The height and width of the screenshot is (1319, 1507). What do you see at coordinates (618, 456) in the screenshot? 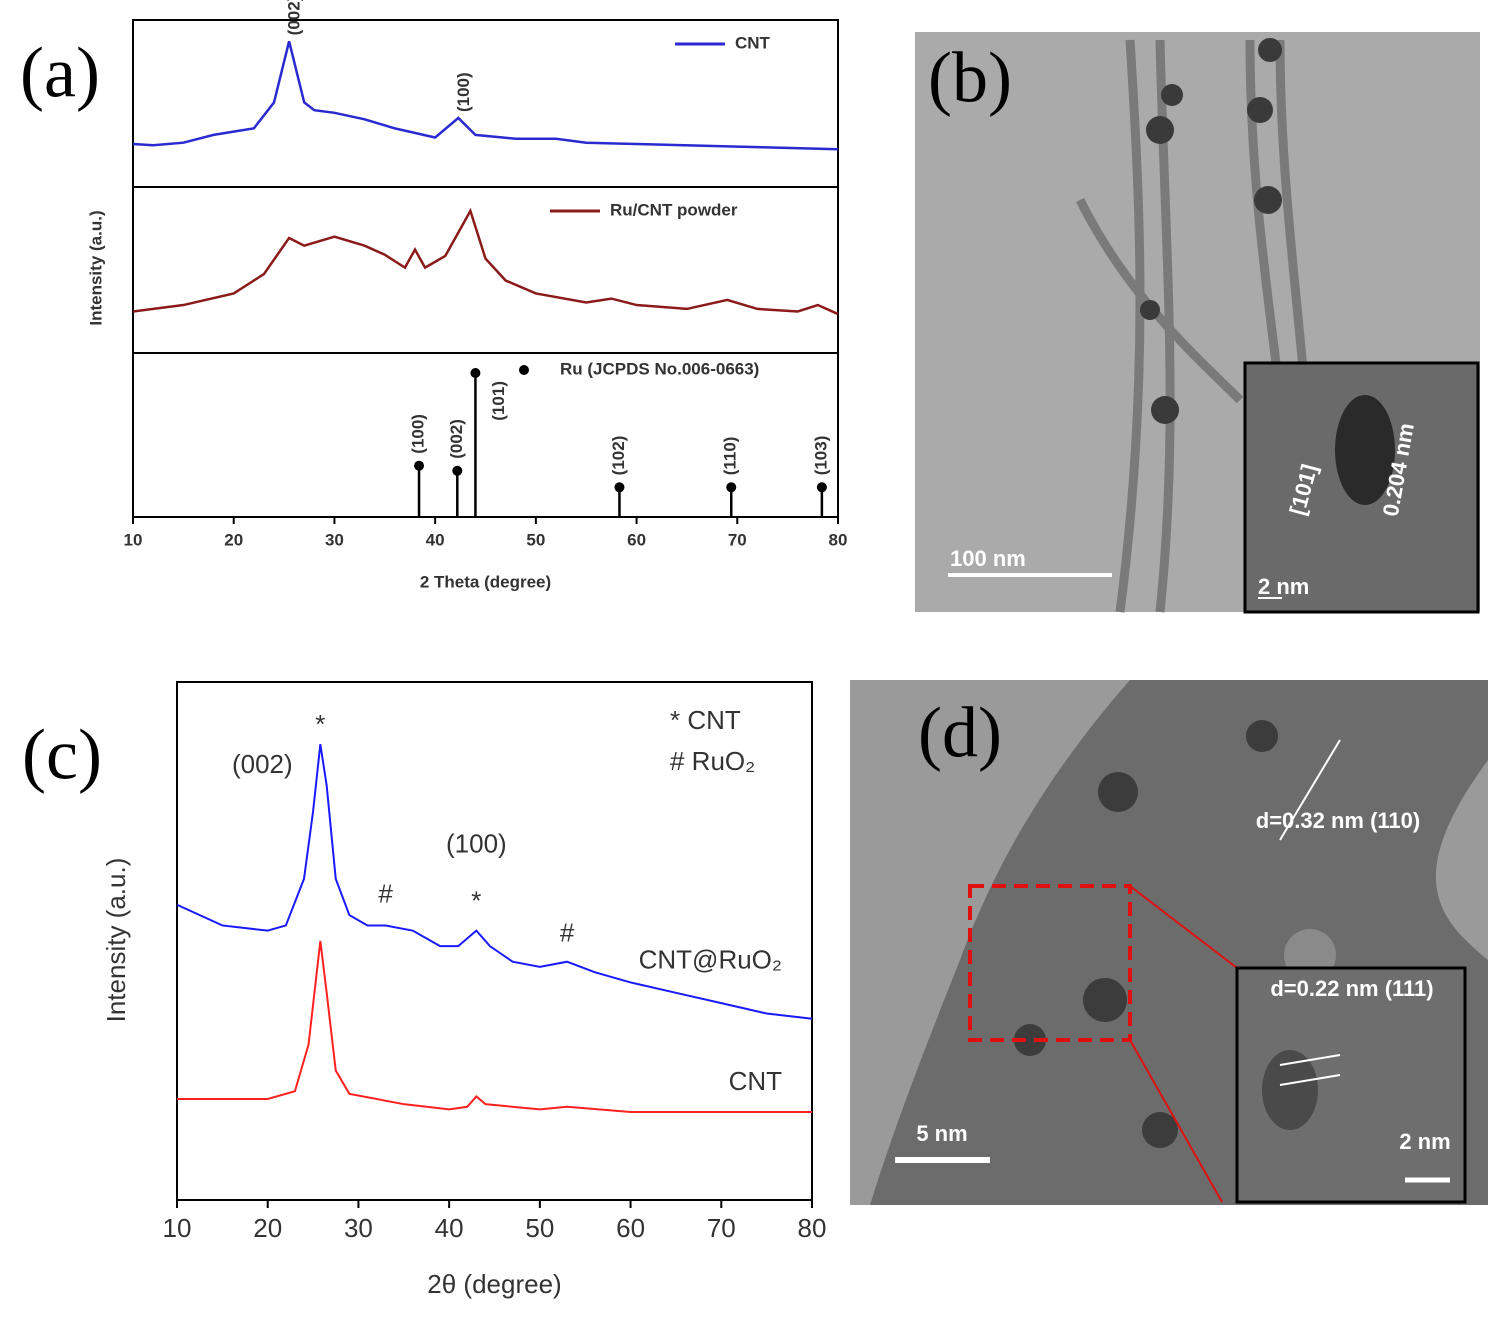
I see `peak-label: (102)` at bounding box center [618, 456].